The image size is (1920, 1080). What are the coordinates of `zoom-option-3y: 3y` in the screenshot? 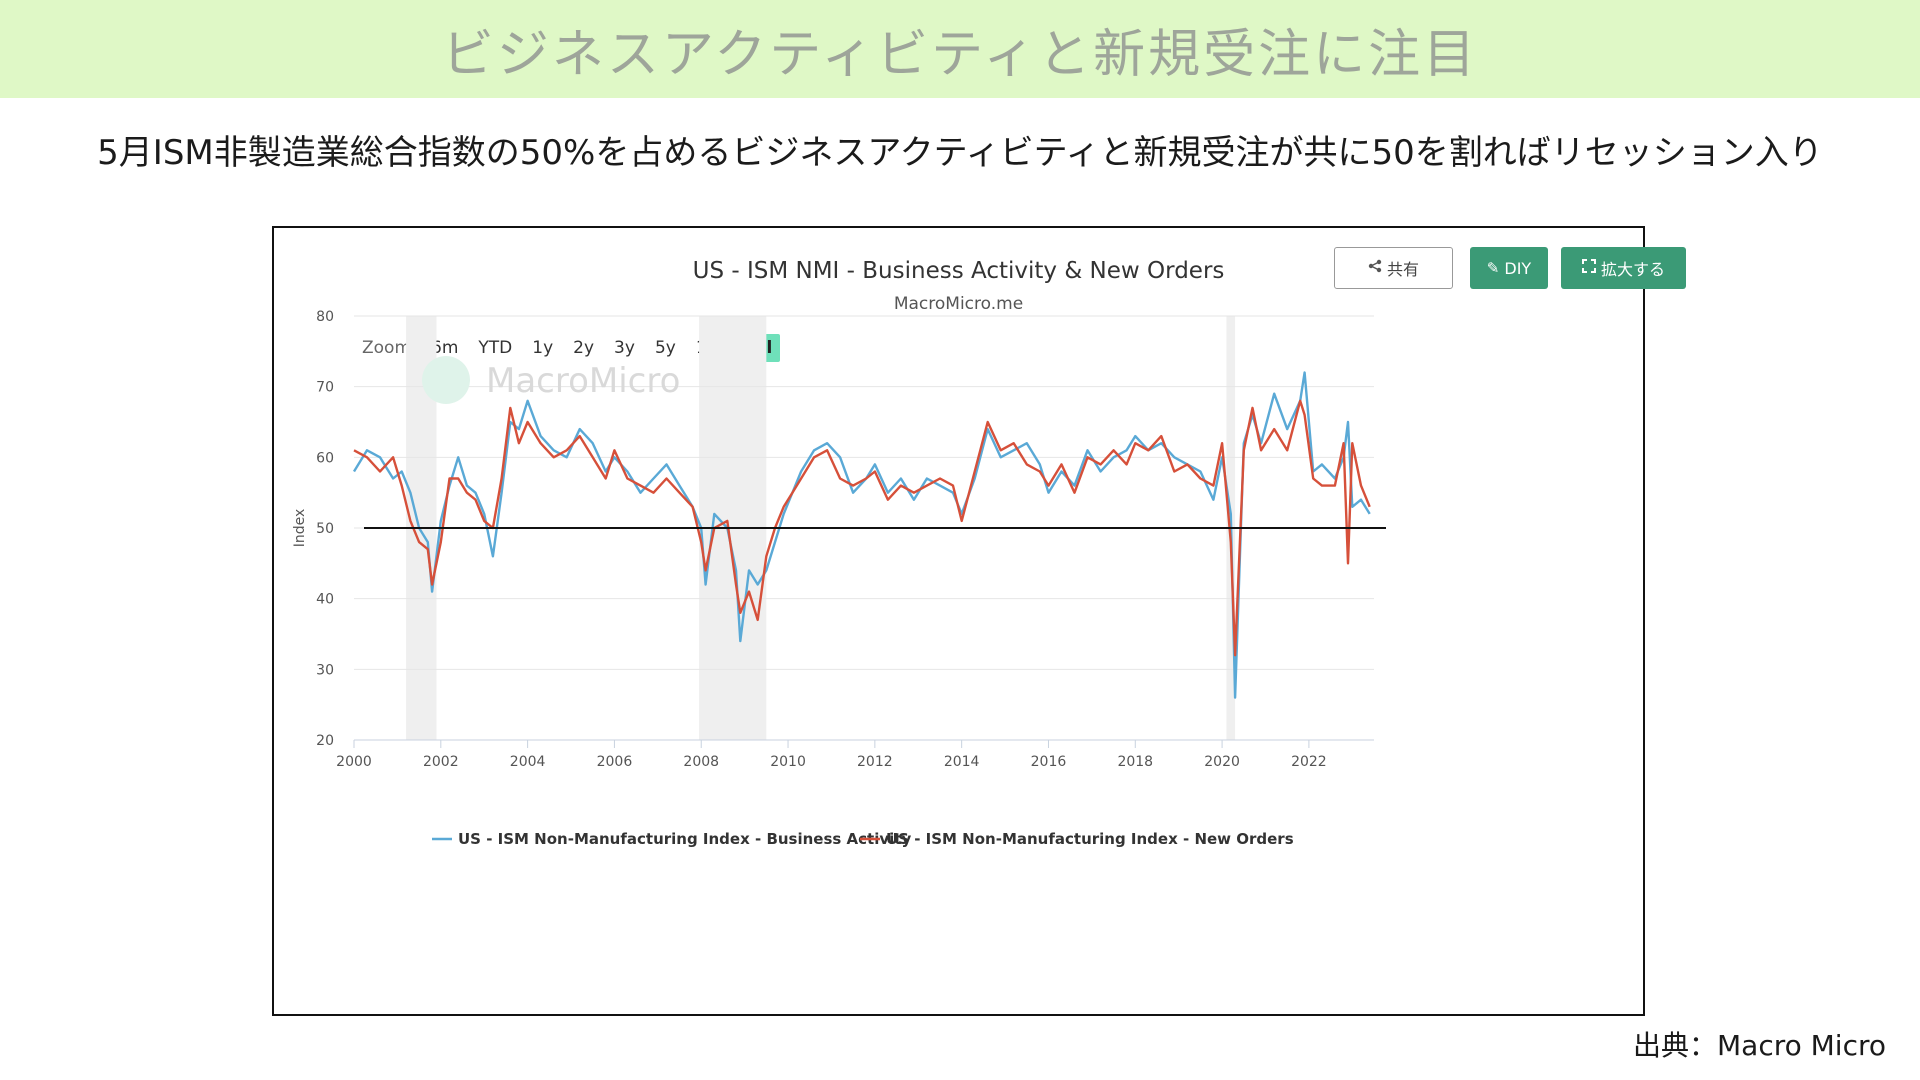 It's located at (624, 348).